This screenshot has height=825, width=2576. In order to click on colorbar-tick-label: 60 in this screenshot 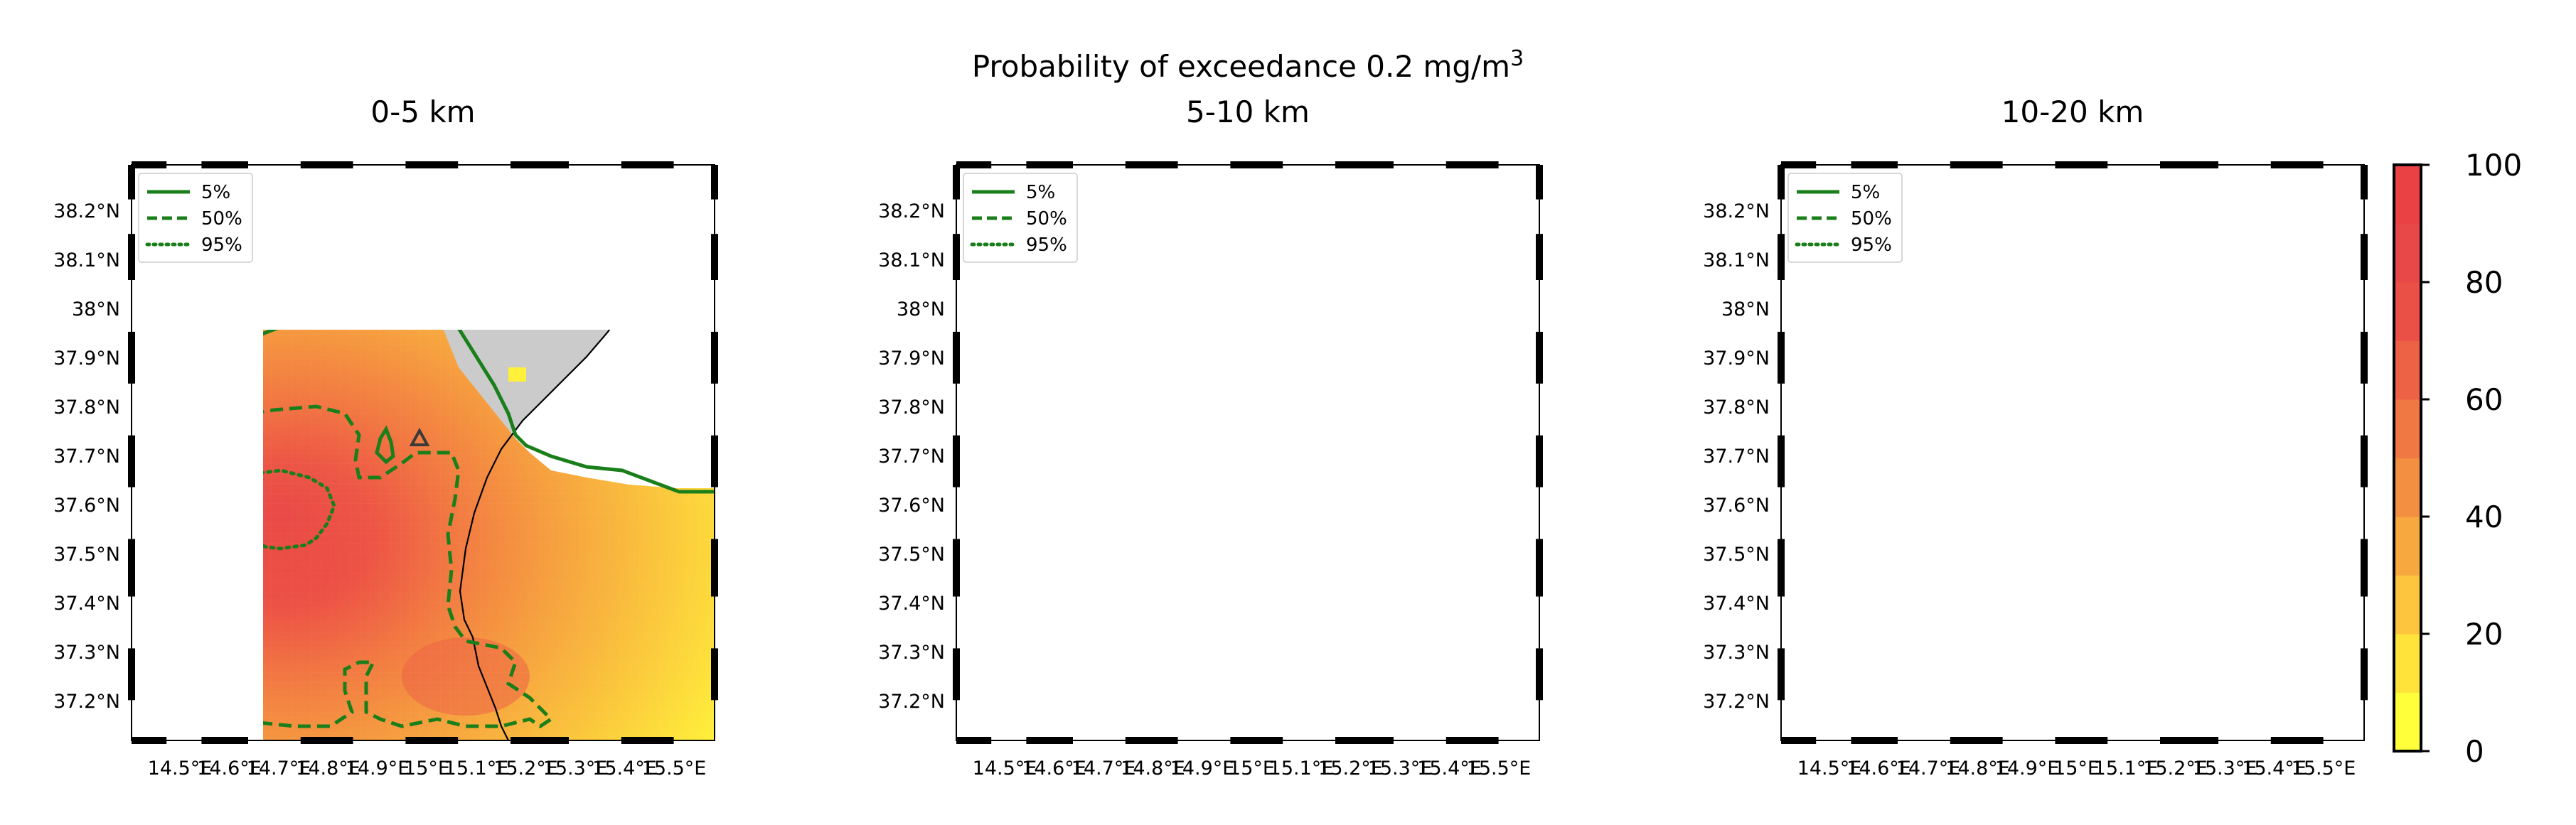, I will do `click(2484, 399)`.